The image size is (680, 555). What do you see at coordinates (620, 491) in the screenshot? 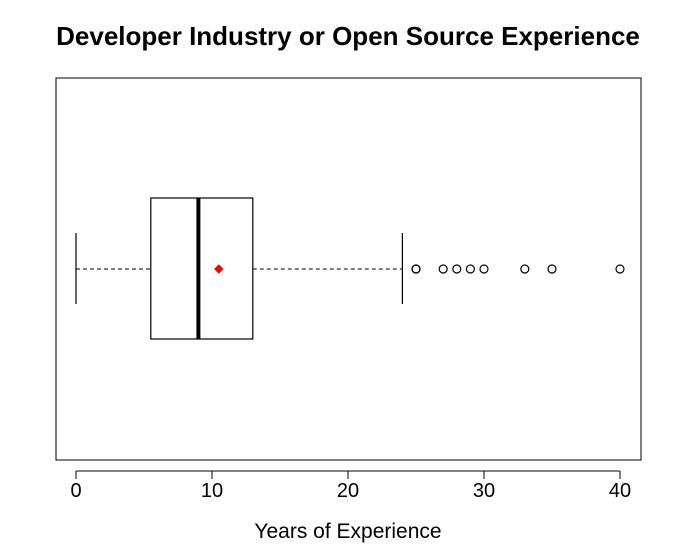
I see `x-tick-label: 40` at bounding box center [620, 491].